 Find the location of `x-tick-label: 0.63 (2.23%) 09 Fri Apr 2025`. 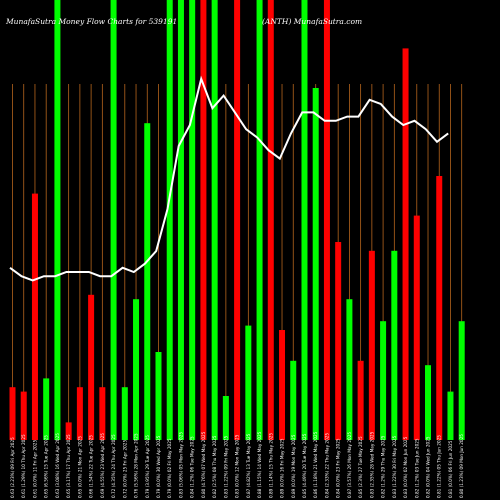

x-tick-label: 0.63 (2.23%) 09 Fri Apr 2025 is located at coordinates (12, 467).